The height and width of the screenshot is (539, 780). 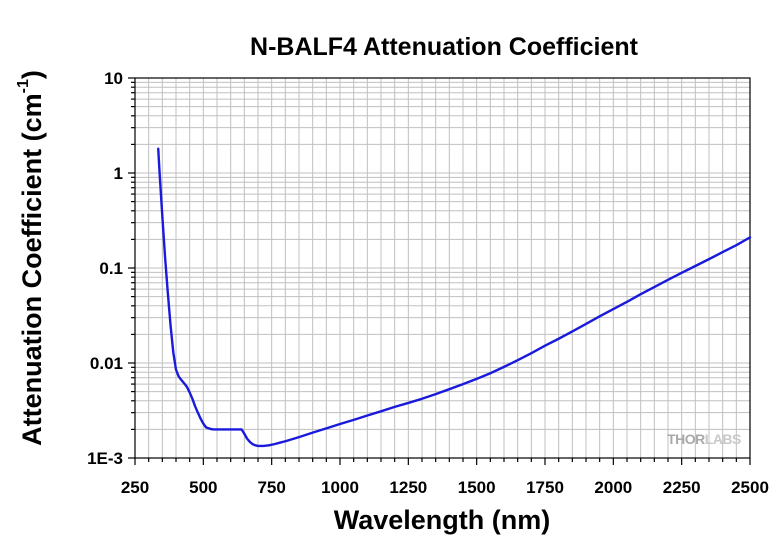 What do you see at coordinates (203, 487) in the screenshot?
I see `x-tick-label: 500` at bounding box center [203, 487].